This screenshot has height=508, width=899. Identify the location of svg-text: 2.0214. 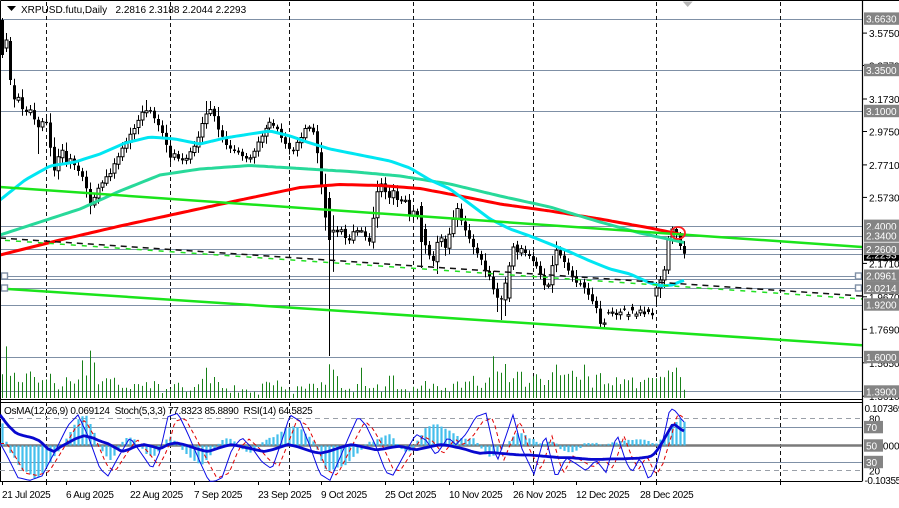
(881, 289).